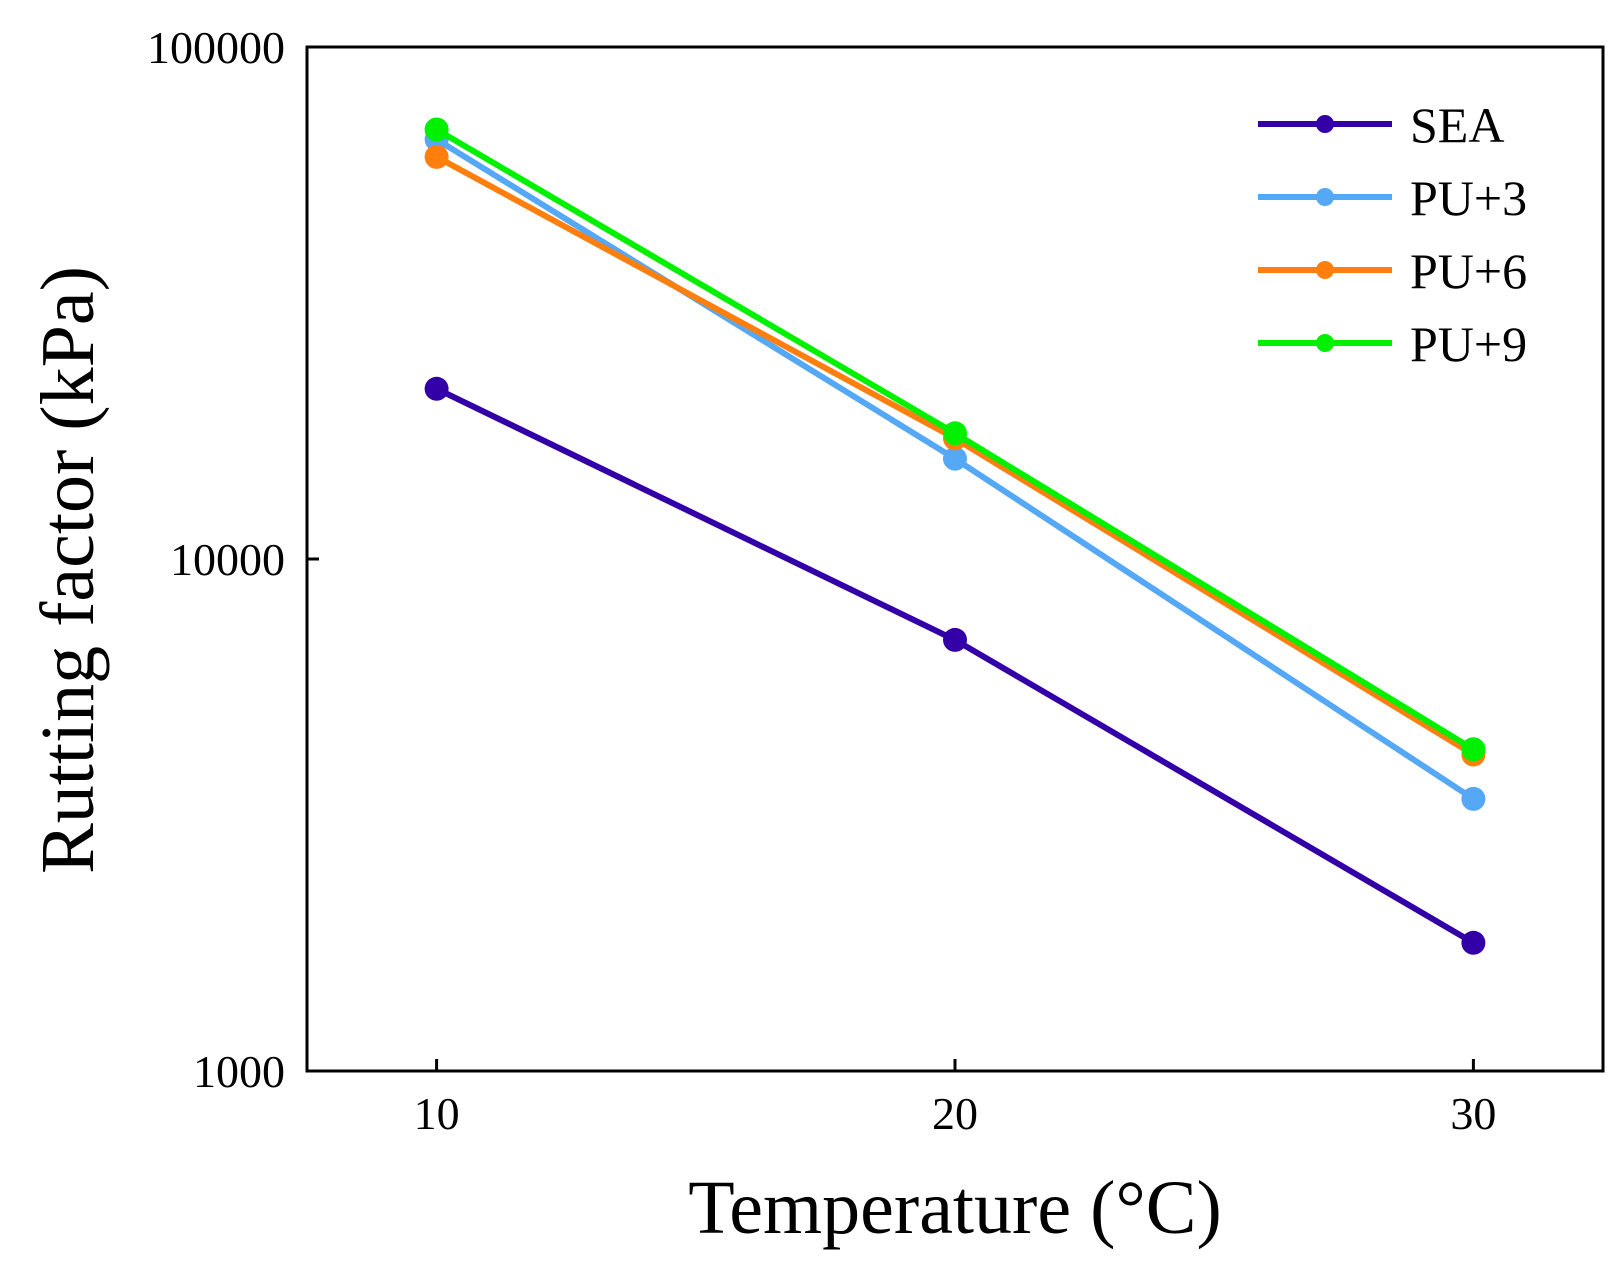  Describe the element at coordinates (239, 1071) in the screenshot. I see `y-tick-label: 1000` at that location.